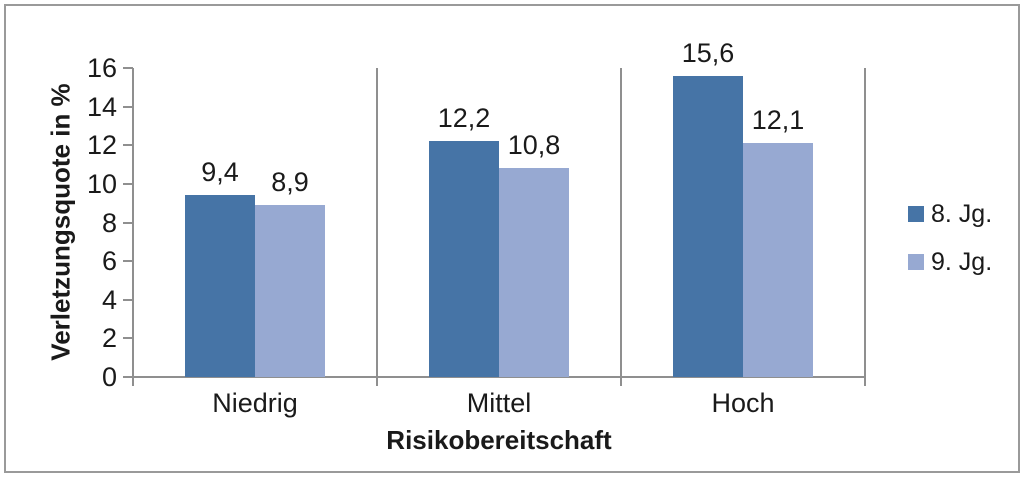  What do you see at coordinates (778, 260) in the screenshot?
I see `bar-9Jg-hoch` at bounding box center [778, 260].